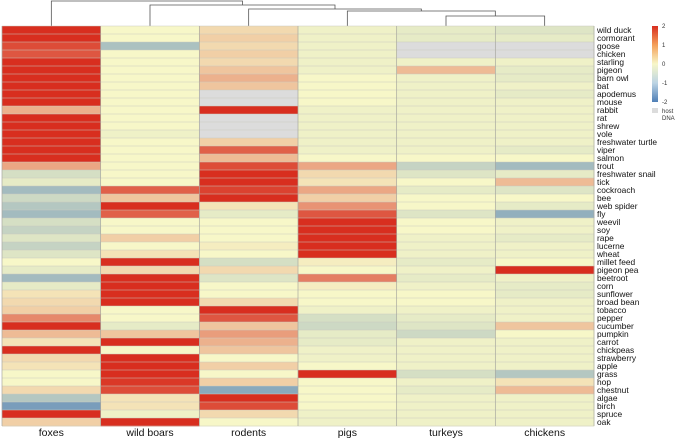 This screenshot has height=442, width=680. Describe the element at coordinates (611, 54) in the screenshot. I see `row-label: chicken` at that location.